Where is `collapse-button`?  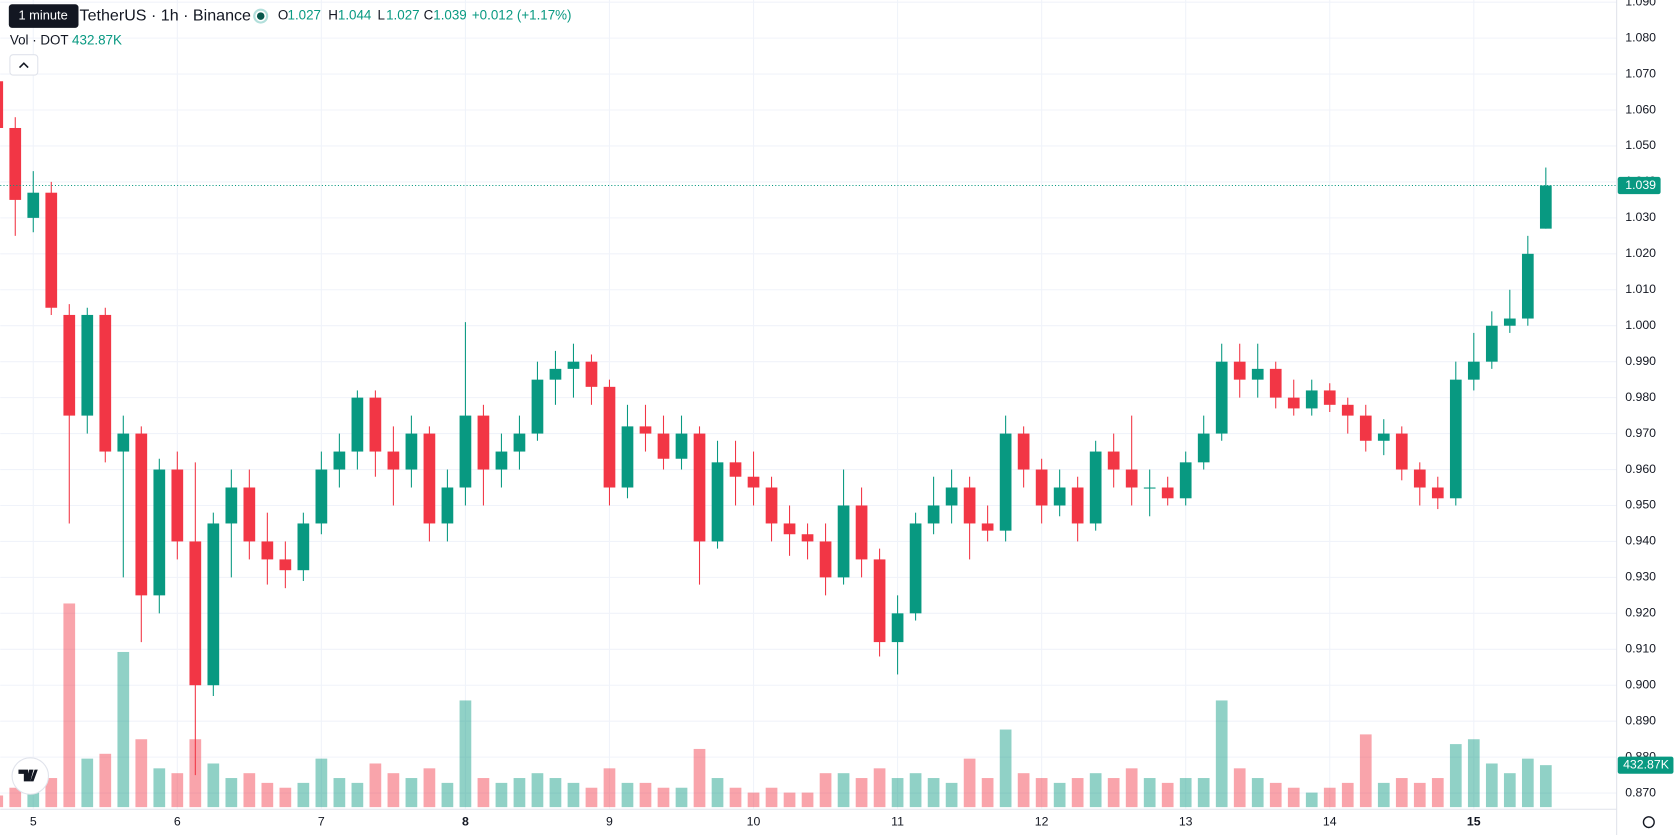
collapse-button is located at coordinates (24, 65).